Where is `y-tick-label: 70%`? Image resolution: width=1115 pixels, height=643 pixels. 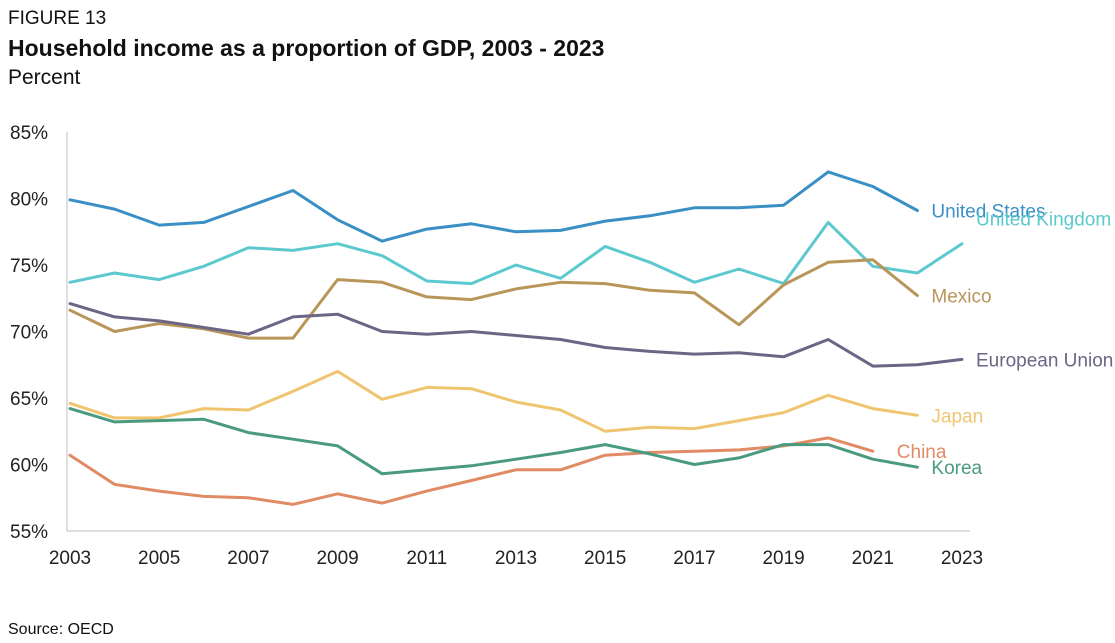
y-tick-label: 70% is located at coordinates (29, 333).